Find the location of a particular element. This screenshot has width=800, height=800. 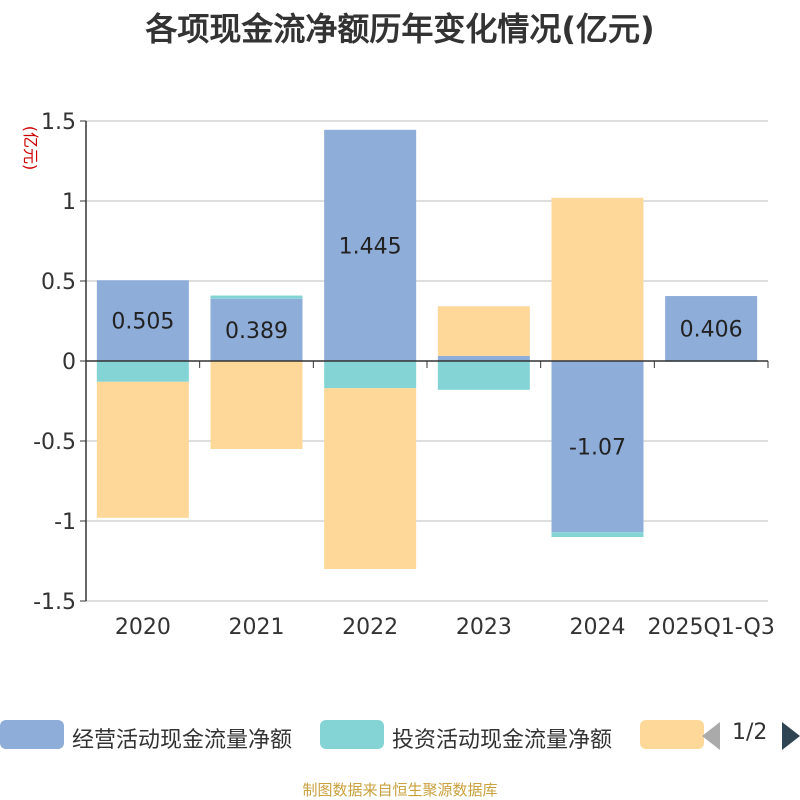

previous-page-icon is located at coordinates (711, 736).